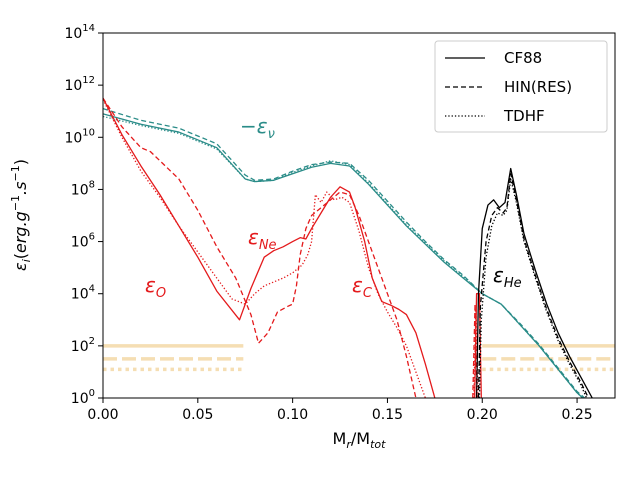 This screenshot has width=637, height=478. What do you see at coordinates (359, 358) in the screenshot?
I see `threshold-lines` at bounding box center [359, 358].